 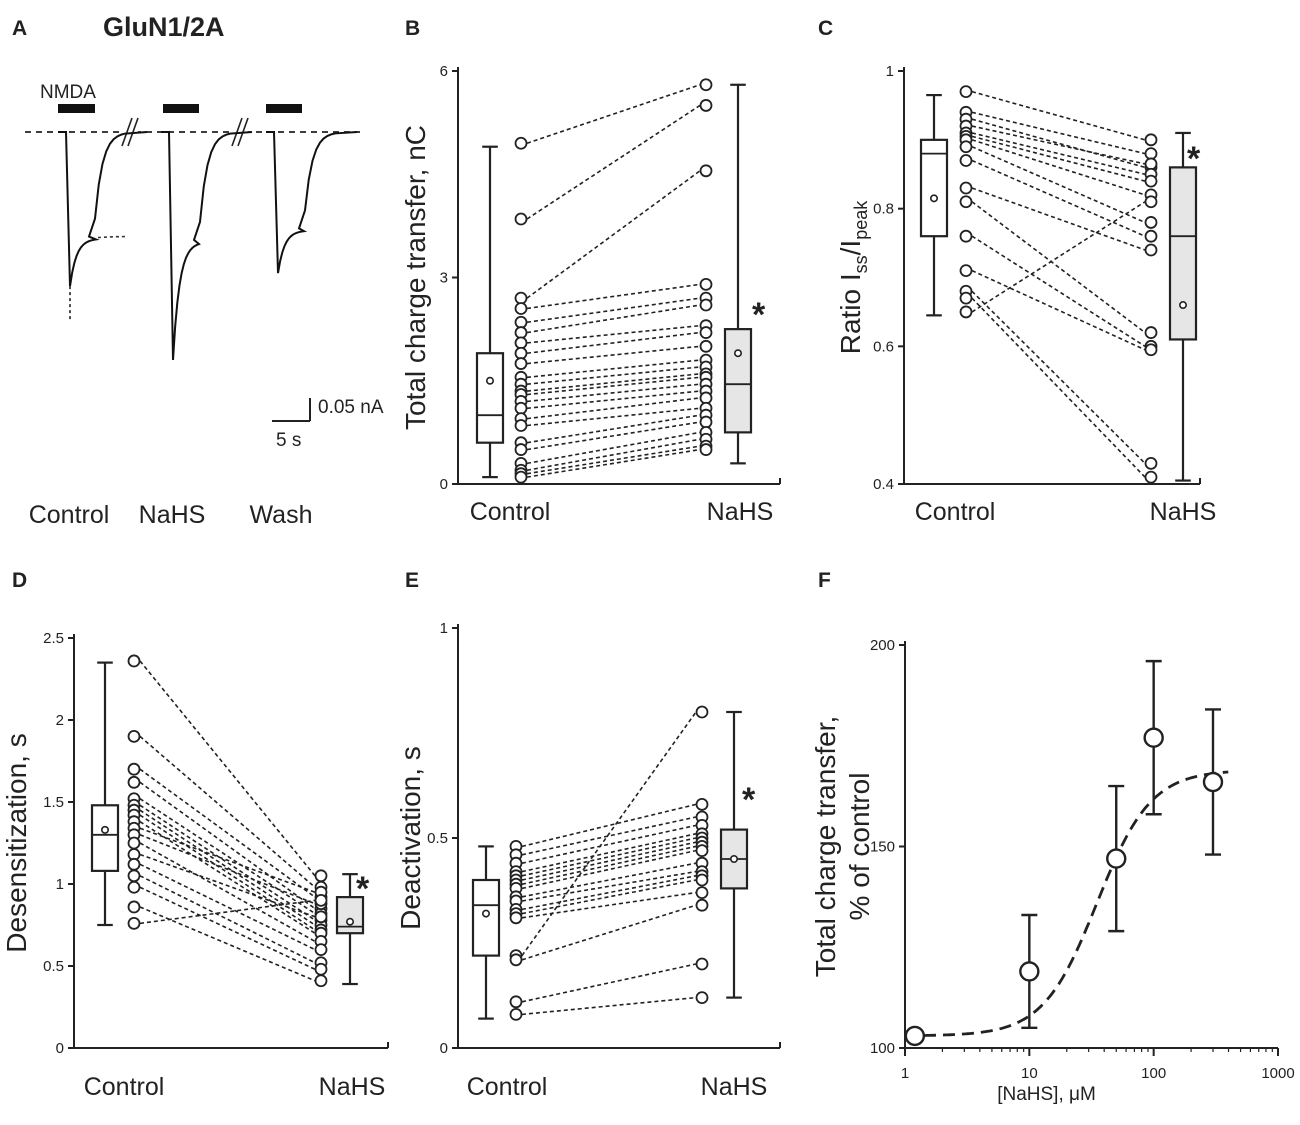 What do you see at coordinates (103, 209) in the screenshot?
I see `trace-control` at bounding box center [103, 209].